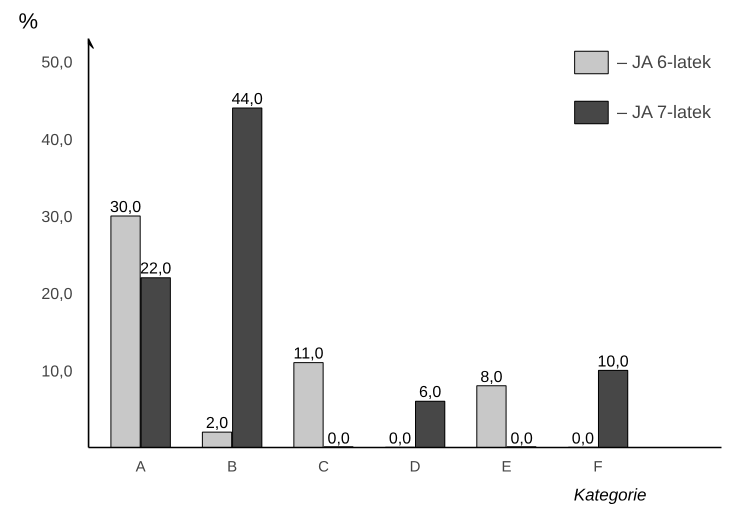 The height and width of the screenshot is (517, 753). I want to click on x-tick-label: E, so click(507, 467).